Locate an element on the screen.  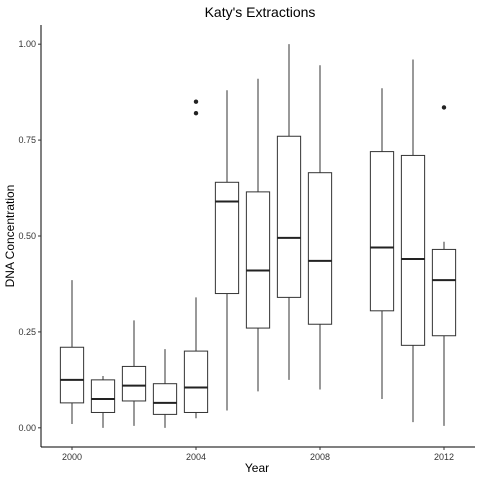
y-tick-label: 0.50 is located at coordinates (27, 236).